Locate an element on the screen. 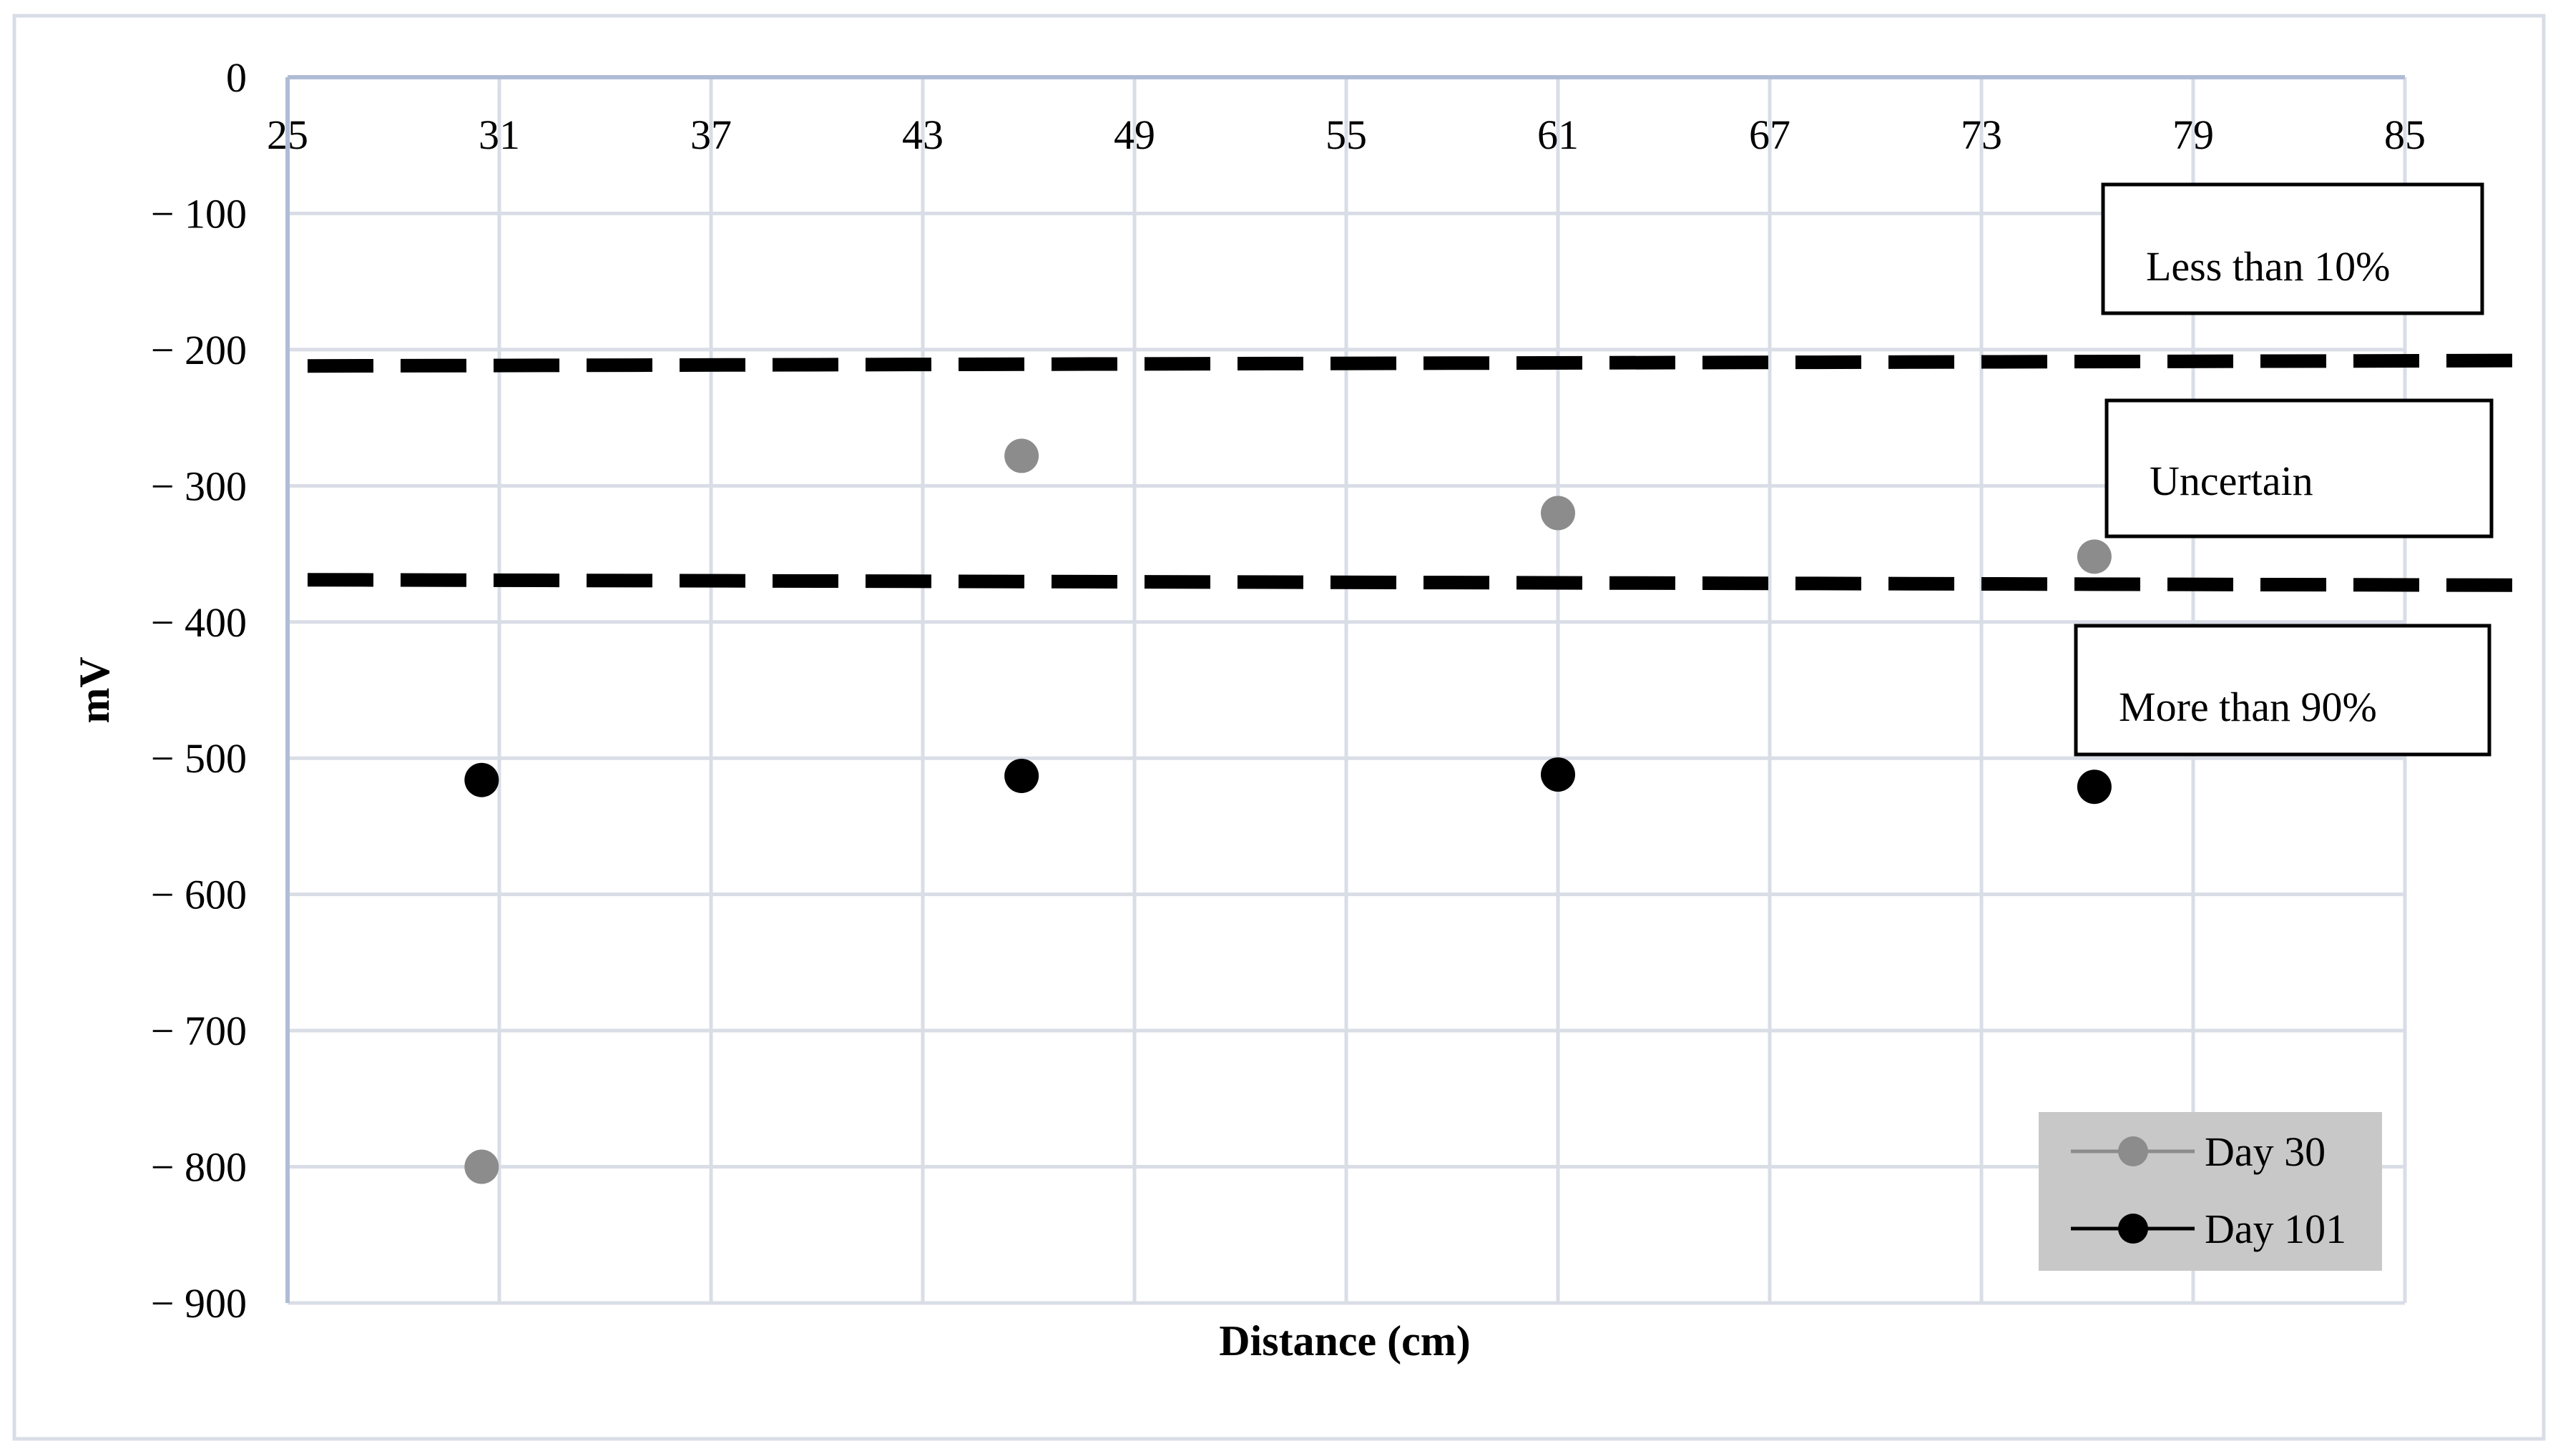 This screenshot has width=2558, height=1456. y-tick-label: − 600 is located at coordinates (199, 895).